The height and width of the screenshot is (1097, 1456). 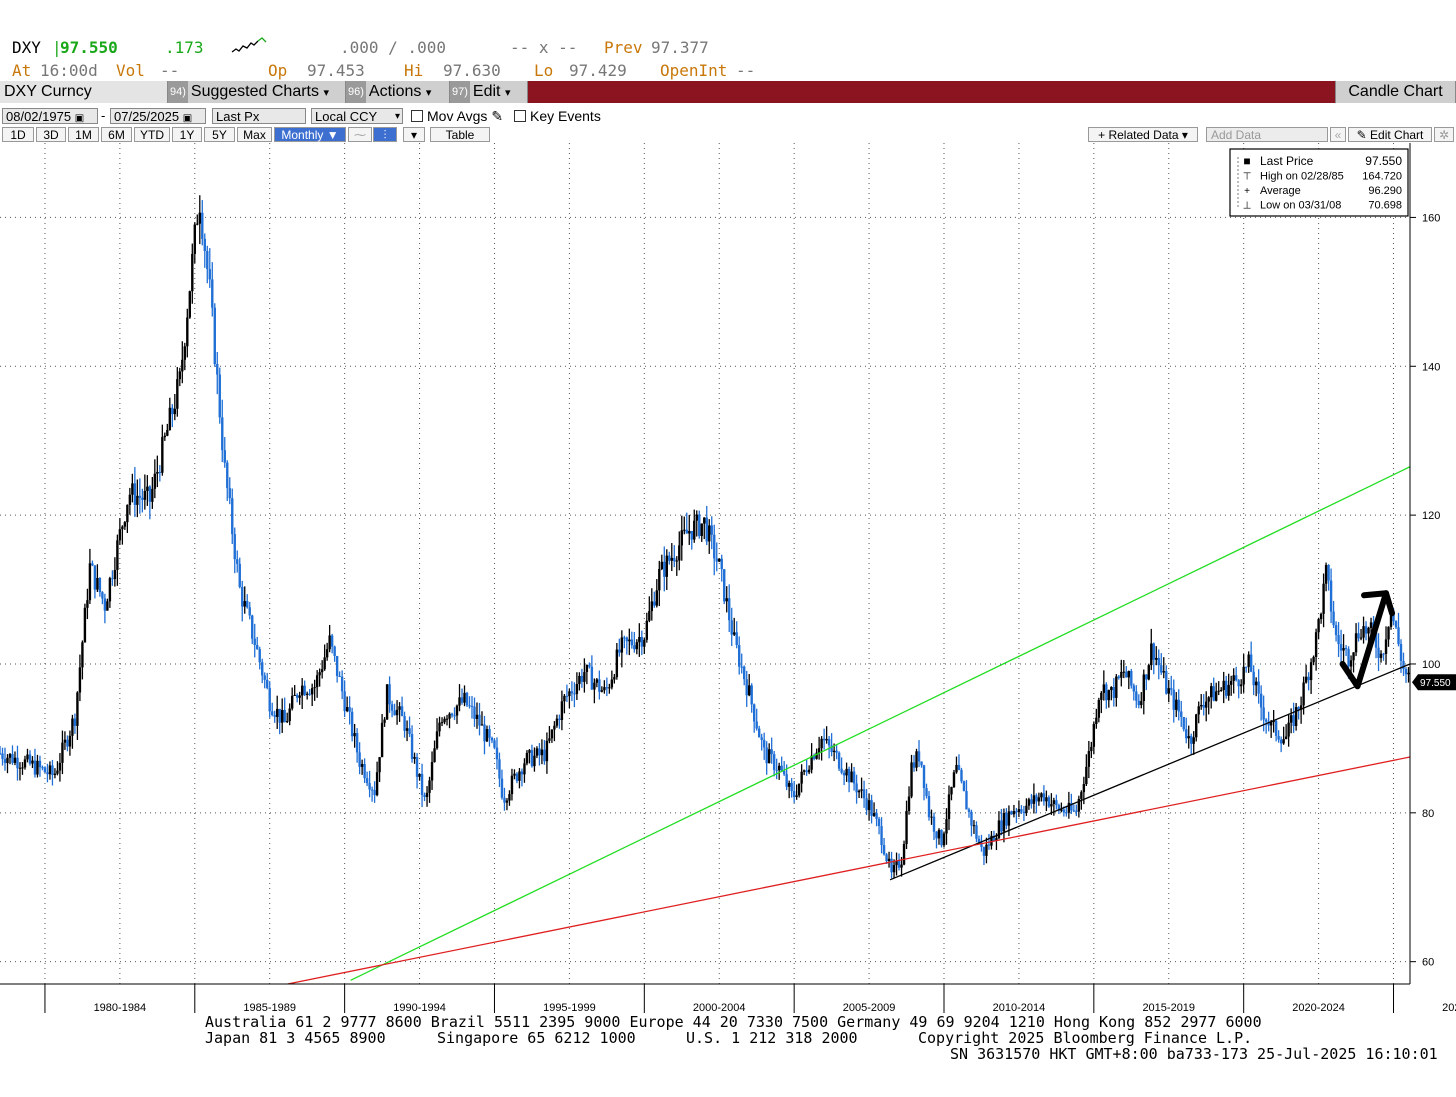 I want to click on table-button: Table, so click(x=460, y=134).